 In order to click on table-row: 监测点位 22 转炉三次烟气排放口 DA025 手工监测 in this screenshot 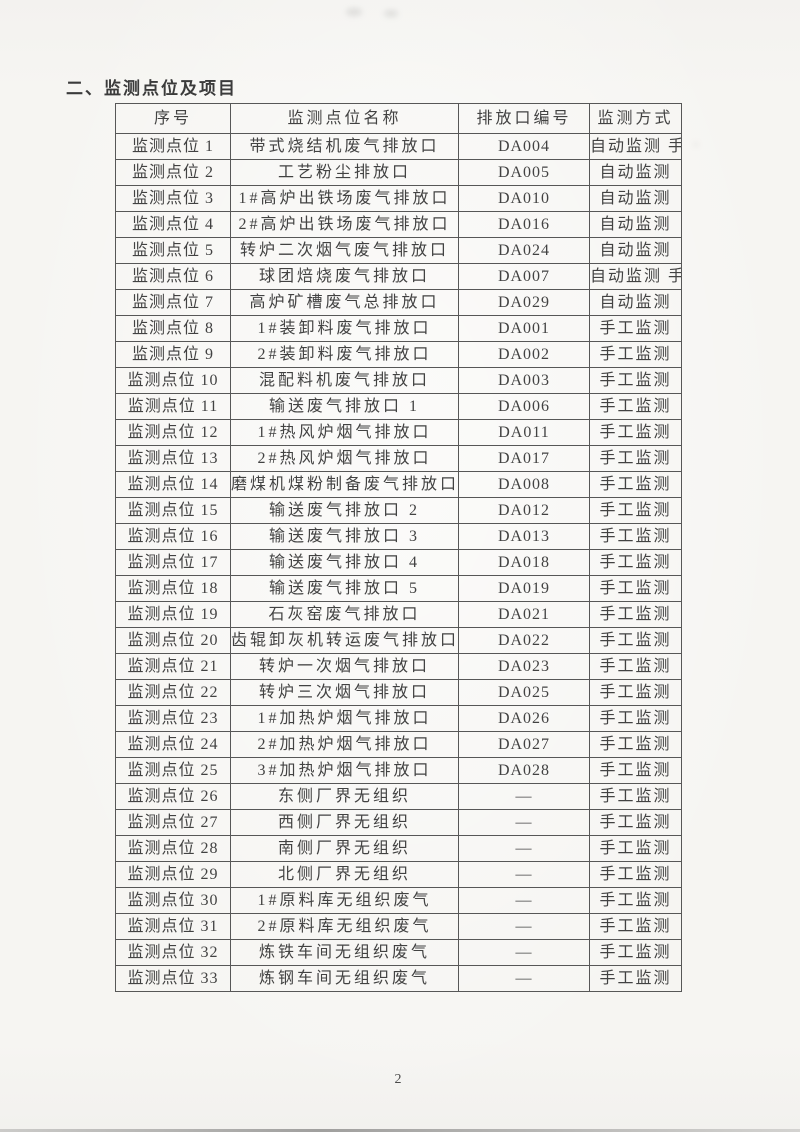, I will do `click(398, 692)`.